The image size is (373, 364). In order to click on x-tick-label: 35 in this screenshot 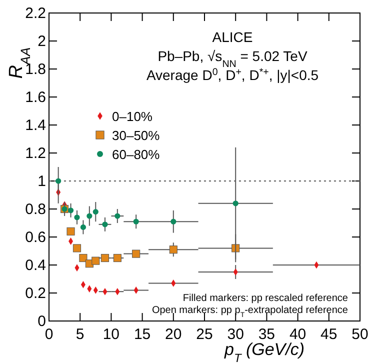, I will do `click(267, 334)`.